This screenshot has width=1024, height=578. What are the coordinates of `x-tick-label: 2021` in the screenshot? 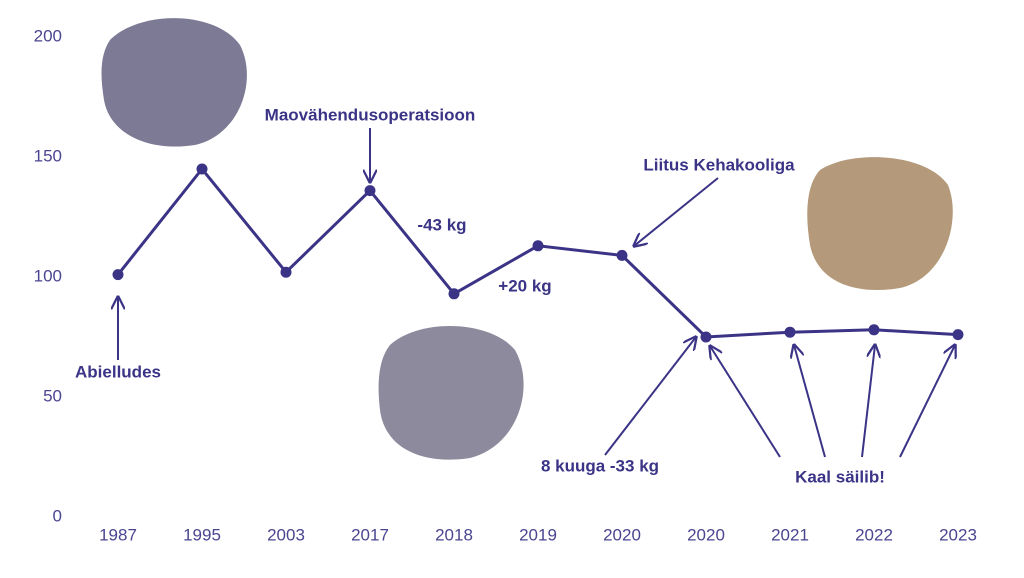 It's located at (790, 534).